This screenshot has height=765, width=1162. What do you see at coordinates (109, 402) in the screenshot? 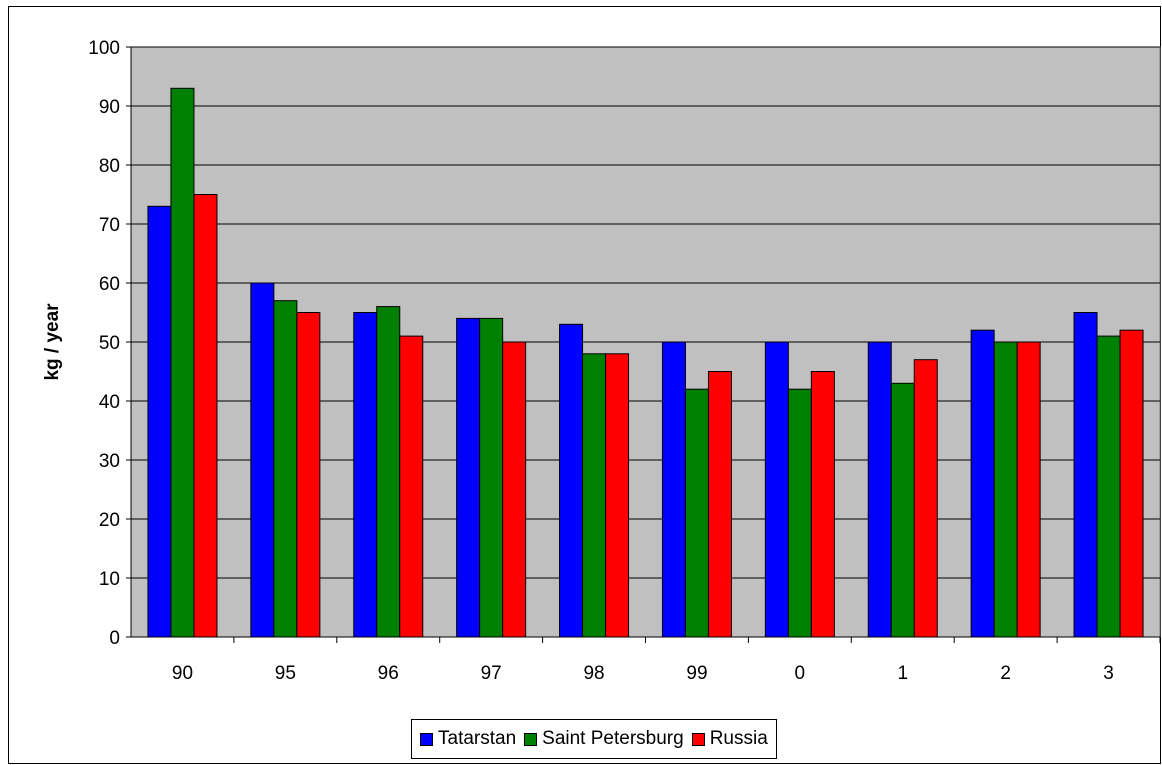
I see `y-tick-label: 40` at bounding box center [109, 402].